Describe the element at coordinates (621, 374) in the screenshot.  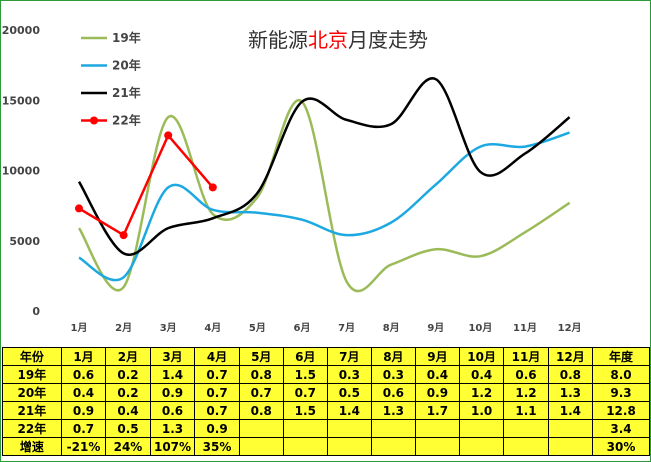
I see `table-cell: 8.0` at that location.